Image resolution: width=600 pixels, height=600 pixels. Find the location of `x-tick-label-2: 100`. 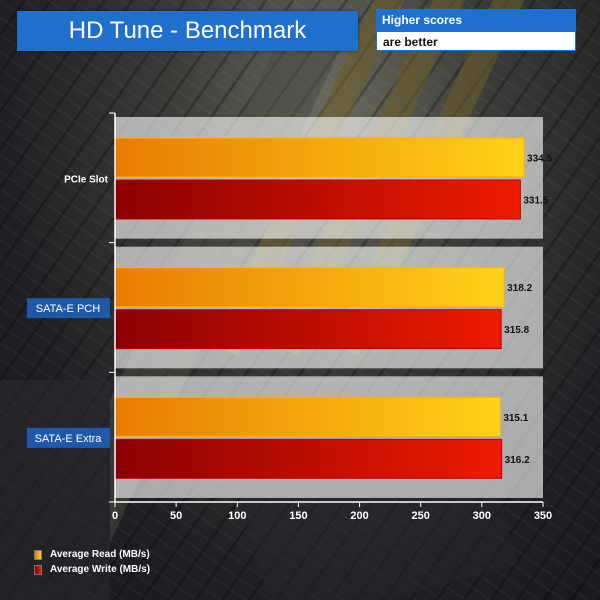

x-tick-label-2: 100 is located at coordinates (237, 516).